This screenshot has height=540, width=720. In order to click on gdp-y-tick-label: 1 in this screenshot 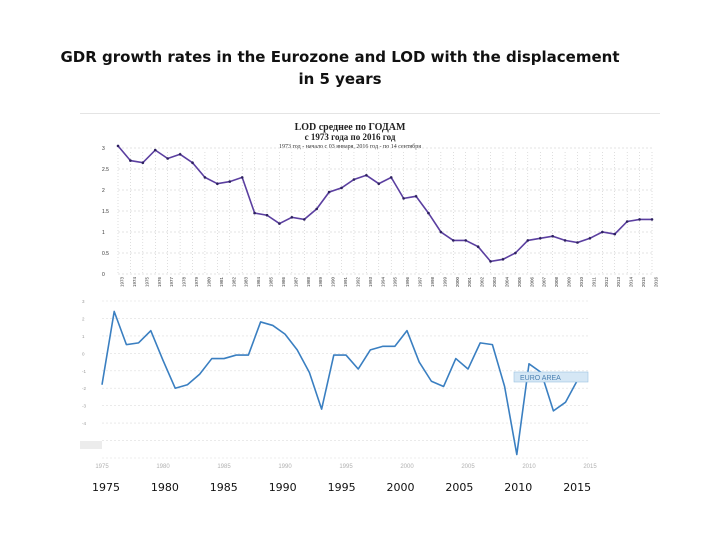, I will do `click(83, 336)`.